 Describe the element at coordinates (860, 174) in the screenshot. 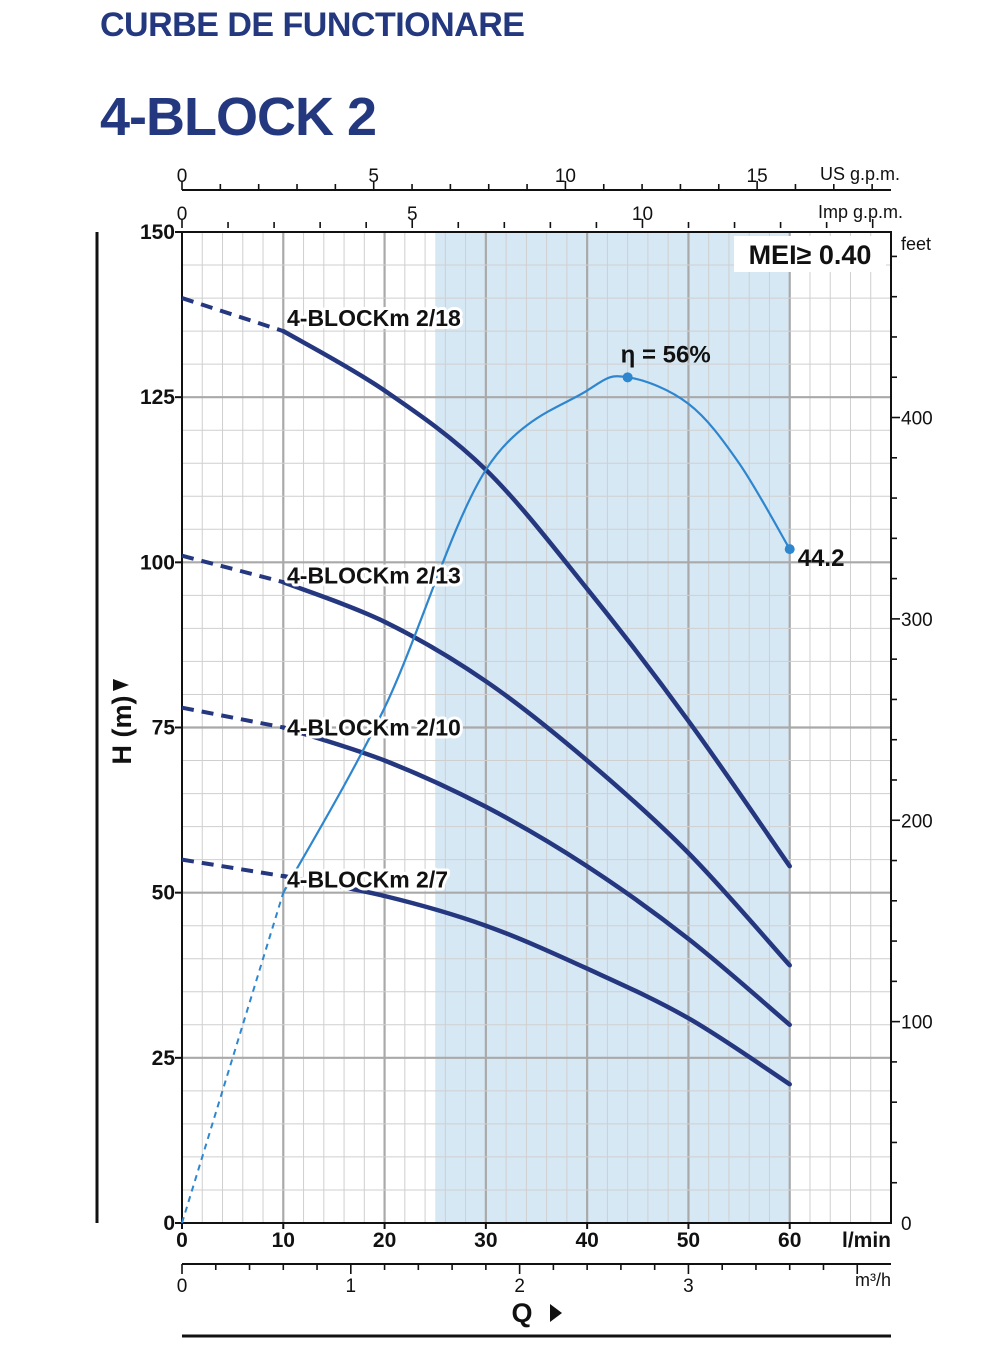

I see `usgpm-unit-label: US g.p.m.` at that location.